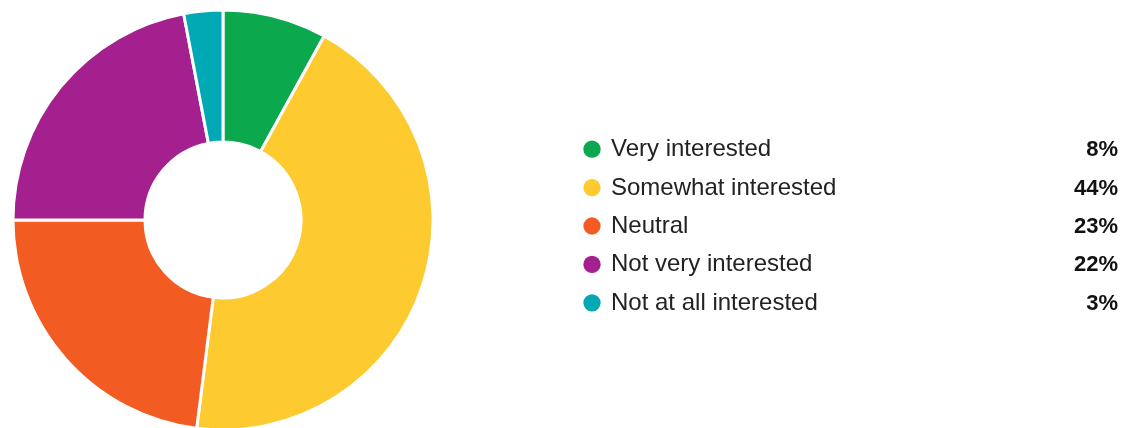 The height and width of the screenshot is (428, 1125). I want to click on legend-label: Not very interested, so click(712, 263).